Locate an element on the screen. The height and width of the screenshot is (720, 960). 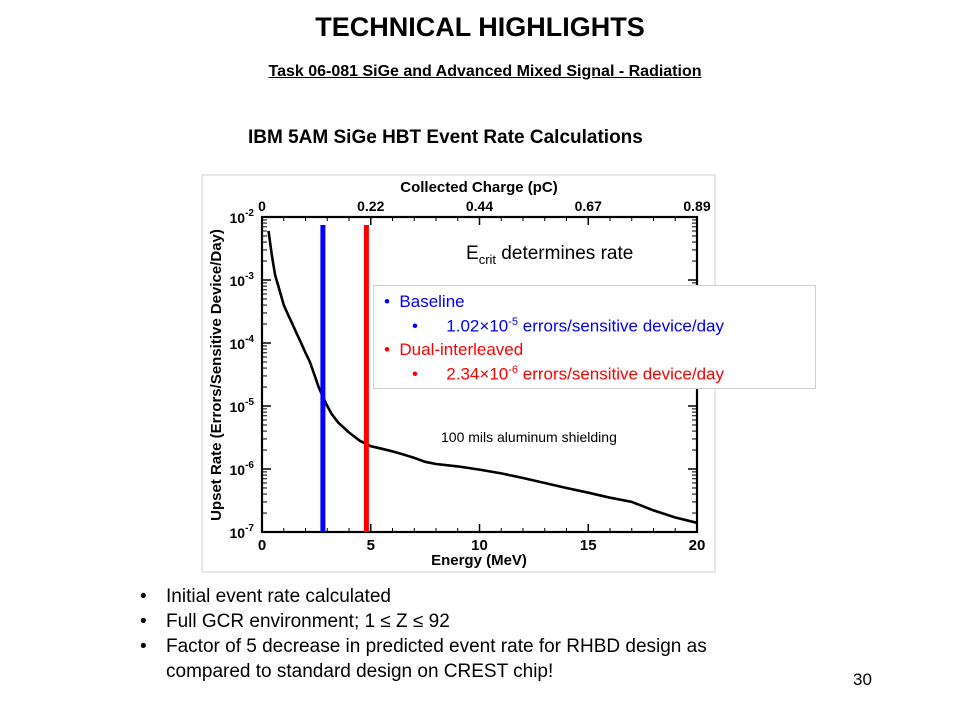
dual-exp: -6 is located at coordinates (513, 370).